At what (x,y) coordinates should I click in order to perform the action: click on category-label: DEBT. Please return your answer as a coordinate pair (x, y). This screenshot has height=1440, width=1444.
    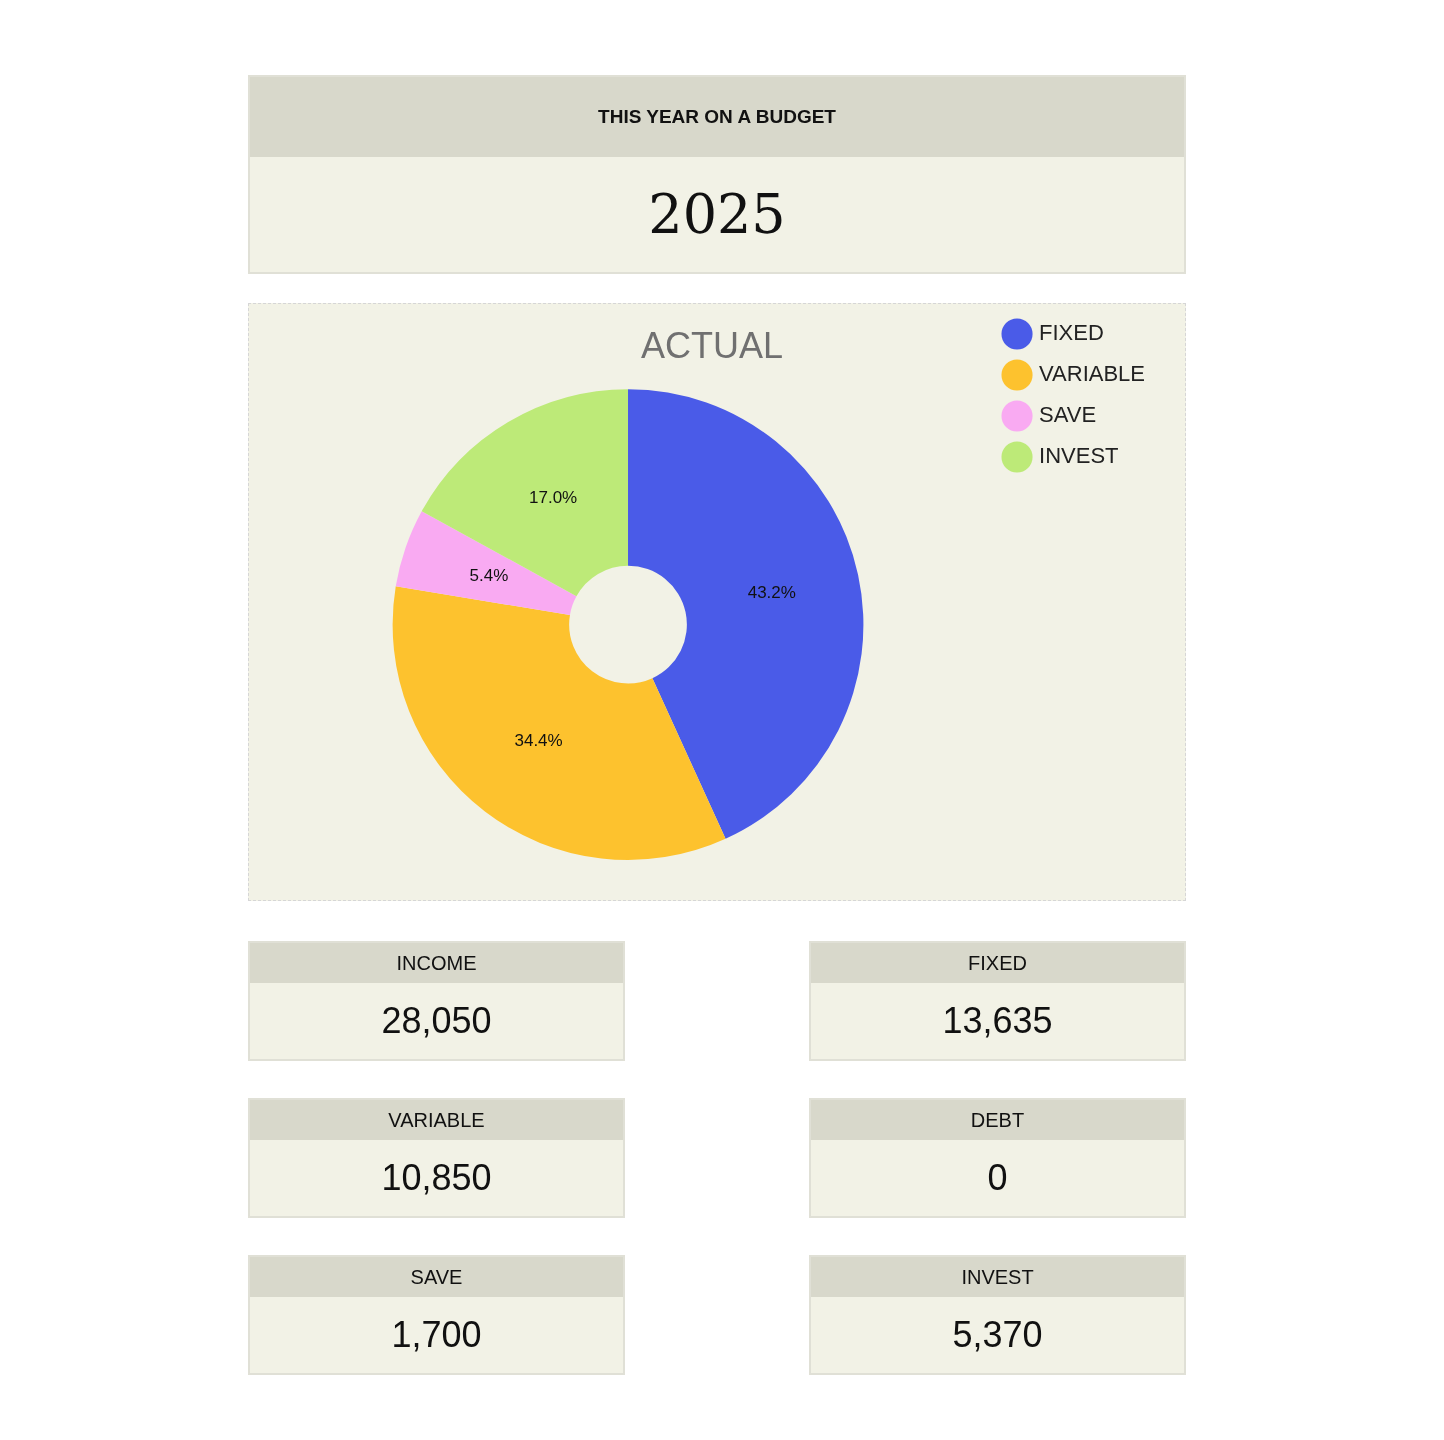
    Looking at the image, I should click on (997, 1120).